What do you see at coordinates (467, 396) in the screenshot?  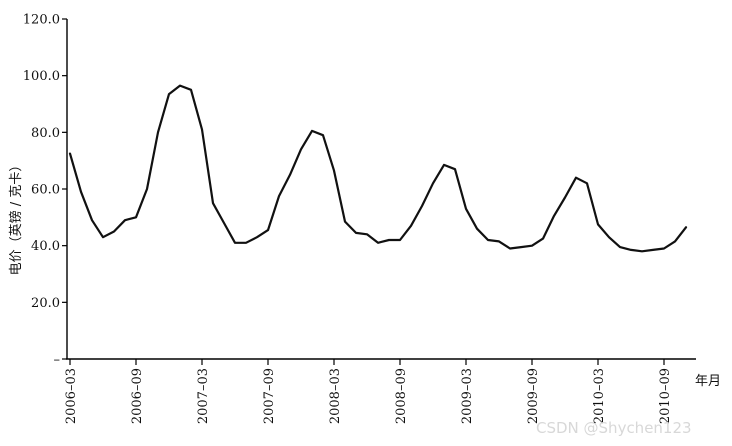 I see `x-tick-label: 2009–03` at bounding box center [467, 396].